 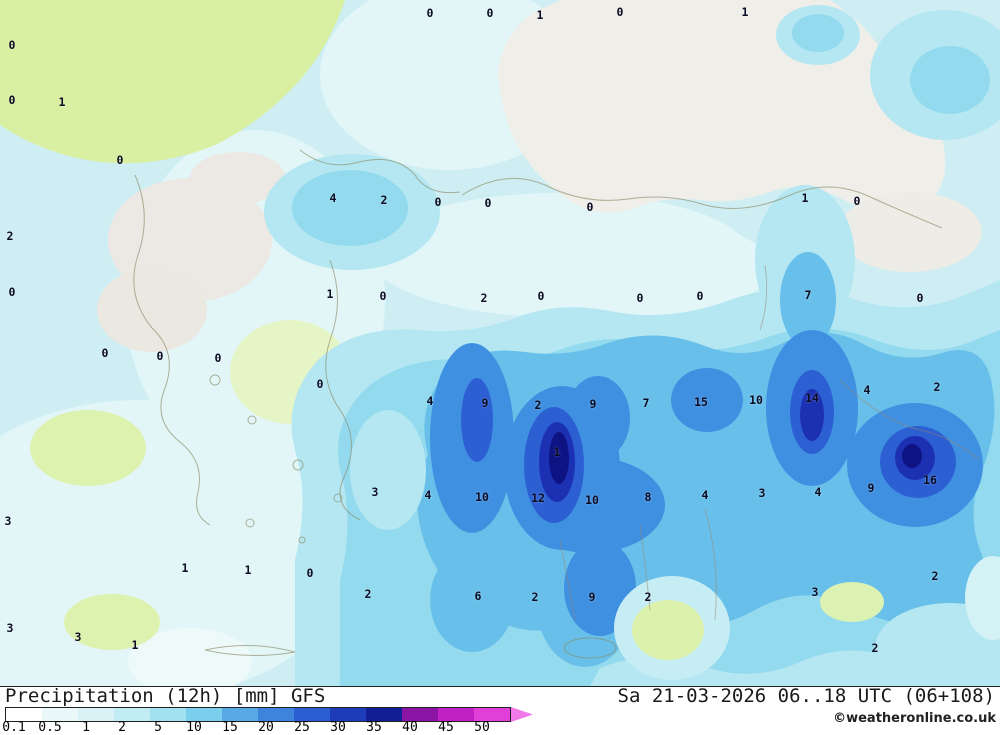 I want to click on legend-tick-label: 0.1, so click(x=14, y=727).